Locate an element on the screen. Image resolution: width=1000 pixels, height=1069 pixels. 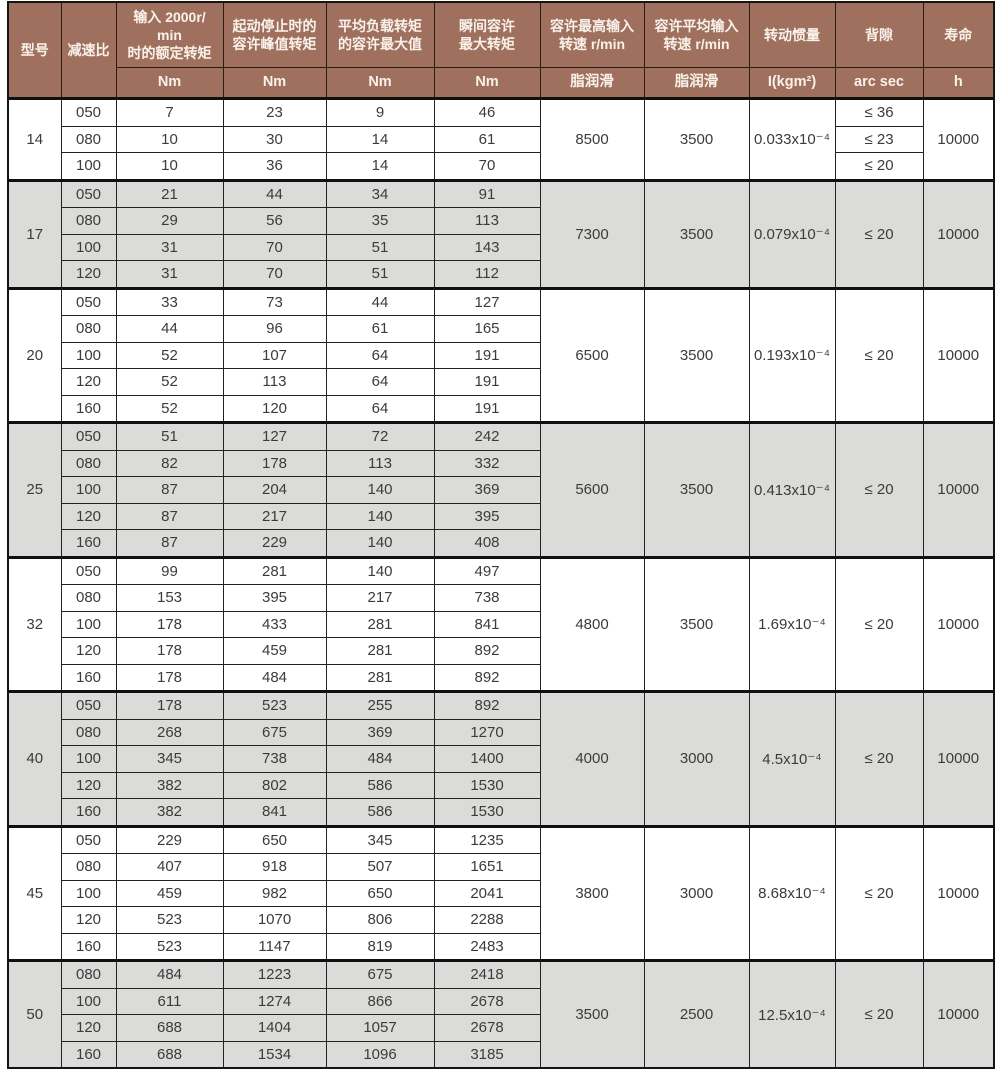
table-row: 160 382 841 586 1530 is located at coordinates (501, 812).